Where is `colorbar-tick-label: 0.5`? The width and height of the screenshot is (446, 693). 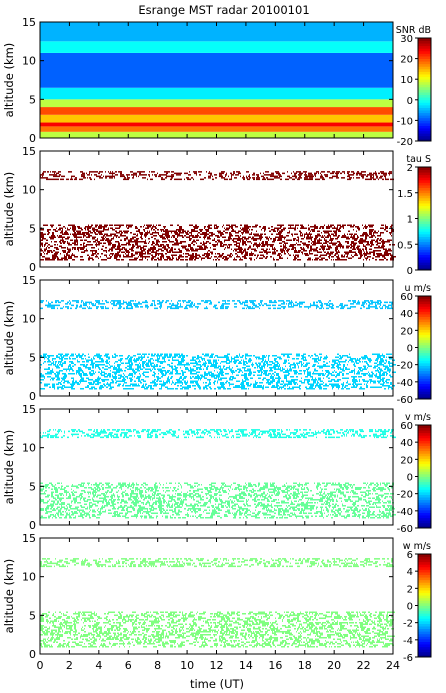
colorbar-tick-label: 0.5 is located at coordinates (405, 245).